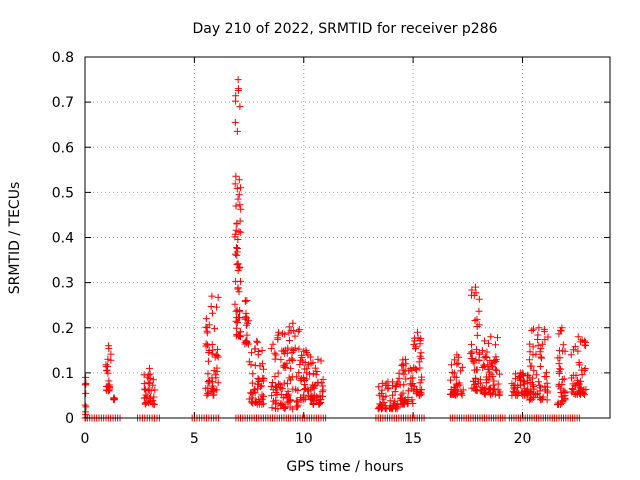 The width and height of the screenshot is (640, 480). I want to click on y-tick-label: 0.1, so click(63, 374).